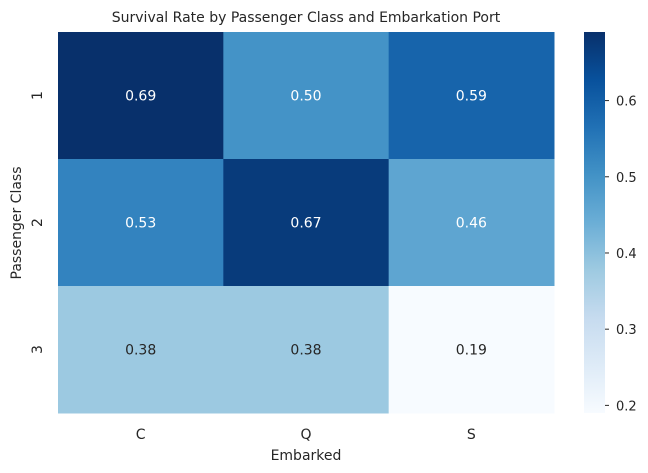 This screenshot has height=473, width=648. What do you see at coordinates (626, 254) in the screenshot?
I see `colorbar-tick-label: 0.4` at bounding box center [626, 254].